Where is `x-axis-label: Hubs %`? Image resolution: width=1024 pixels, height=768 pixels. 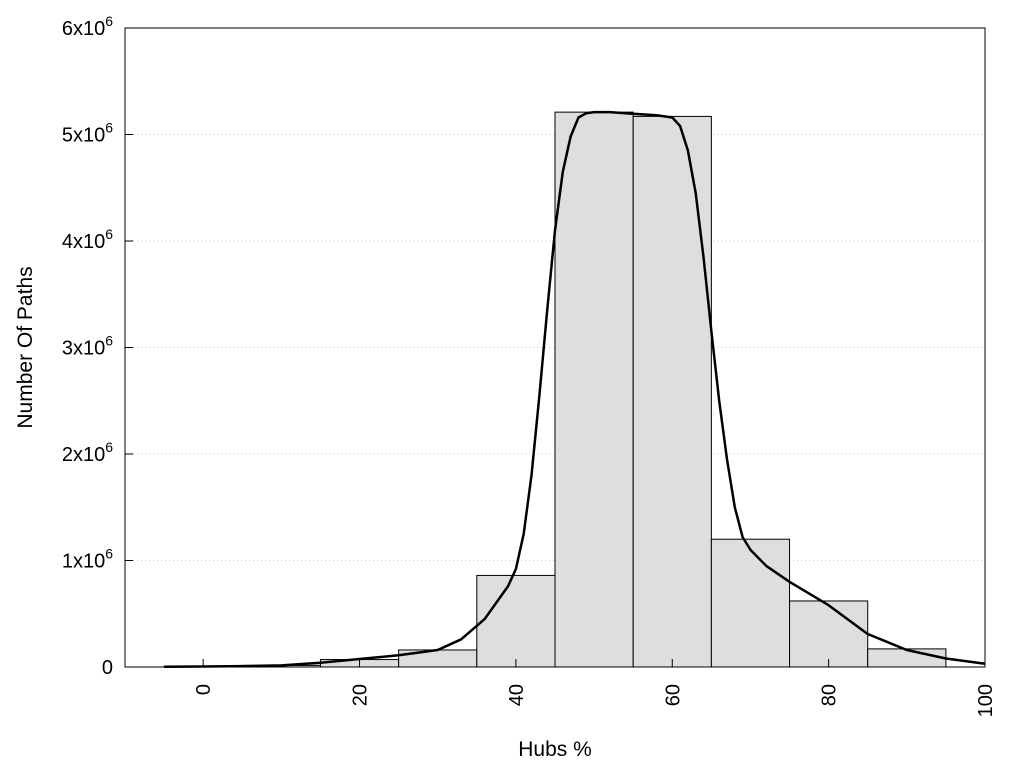 x-axis-label: Hubs % is located at coordinates (555, 749).